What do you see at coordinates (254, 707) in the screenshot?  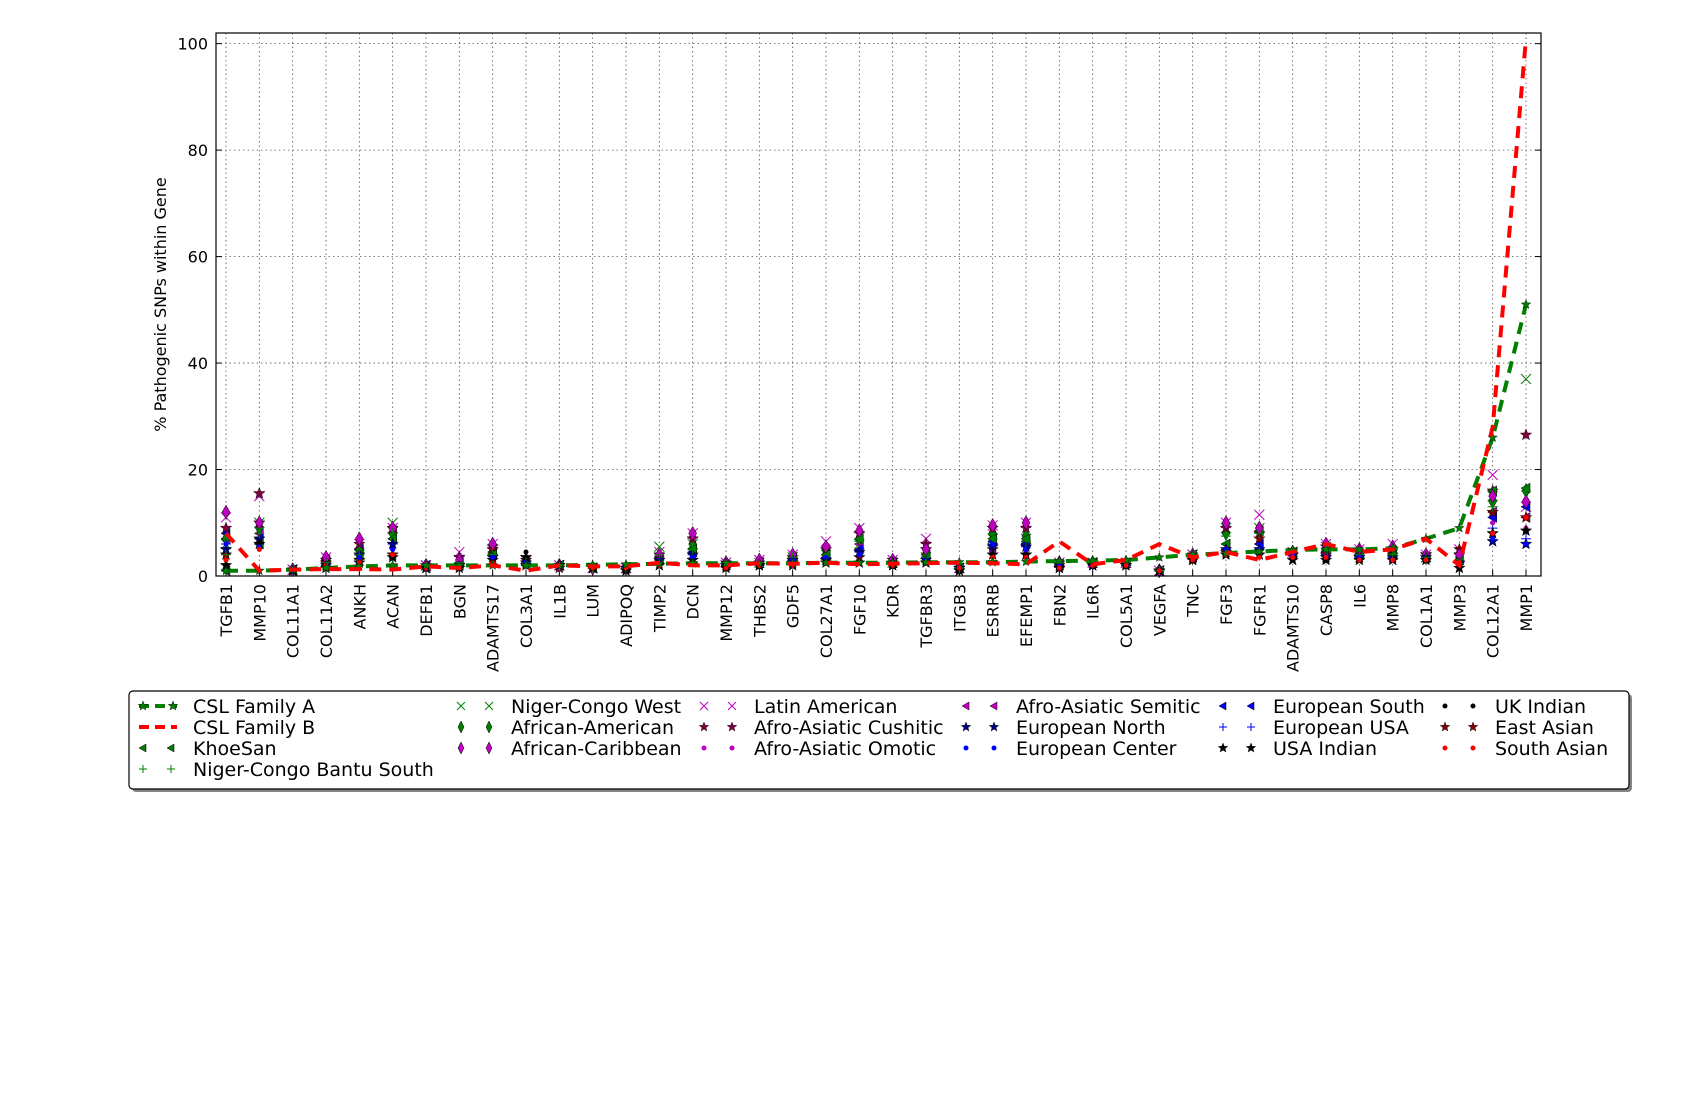 I see `legend-label: CSL Family A` at bounding box center [254, 707].